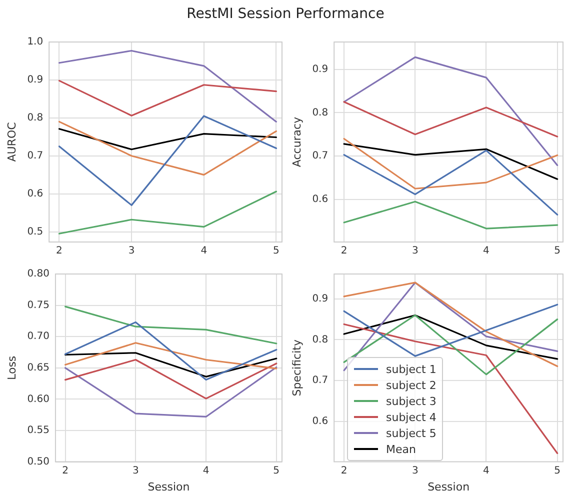  I want to click on y-axis-title: AUROC, so click(11, 142).